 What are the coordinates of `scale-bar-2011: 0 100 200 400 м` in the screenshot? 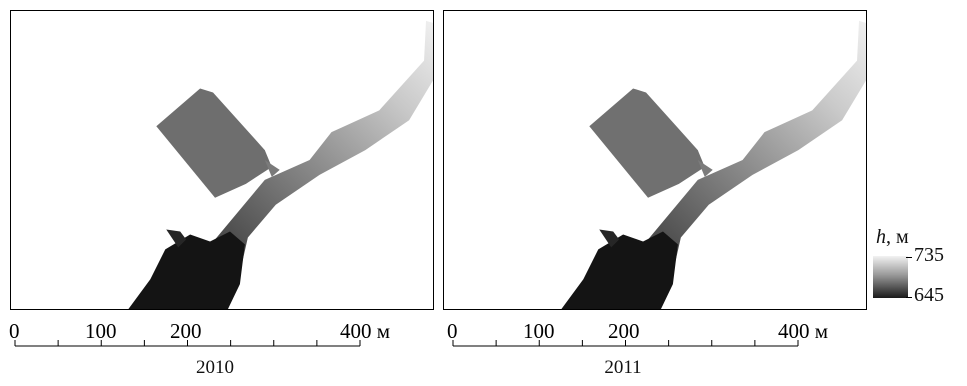 It's located at (630, 336).